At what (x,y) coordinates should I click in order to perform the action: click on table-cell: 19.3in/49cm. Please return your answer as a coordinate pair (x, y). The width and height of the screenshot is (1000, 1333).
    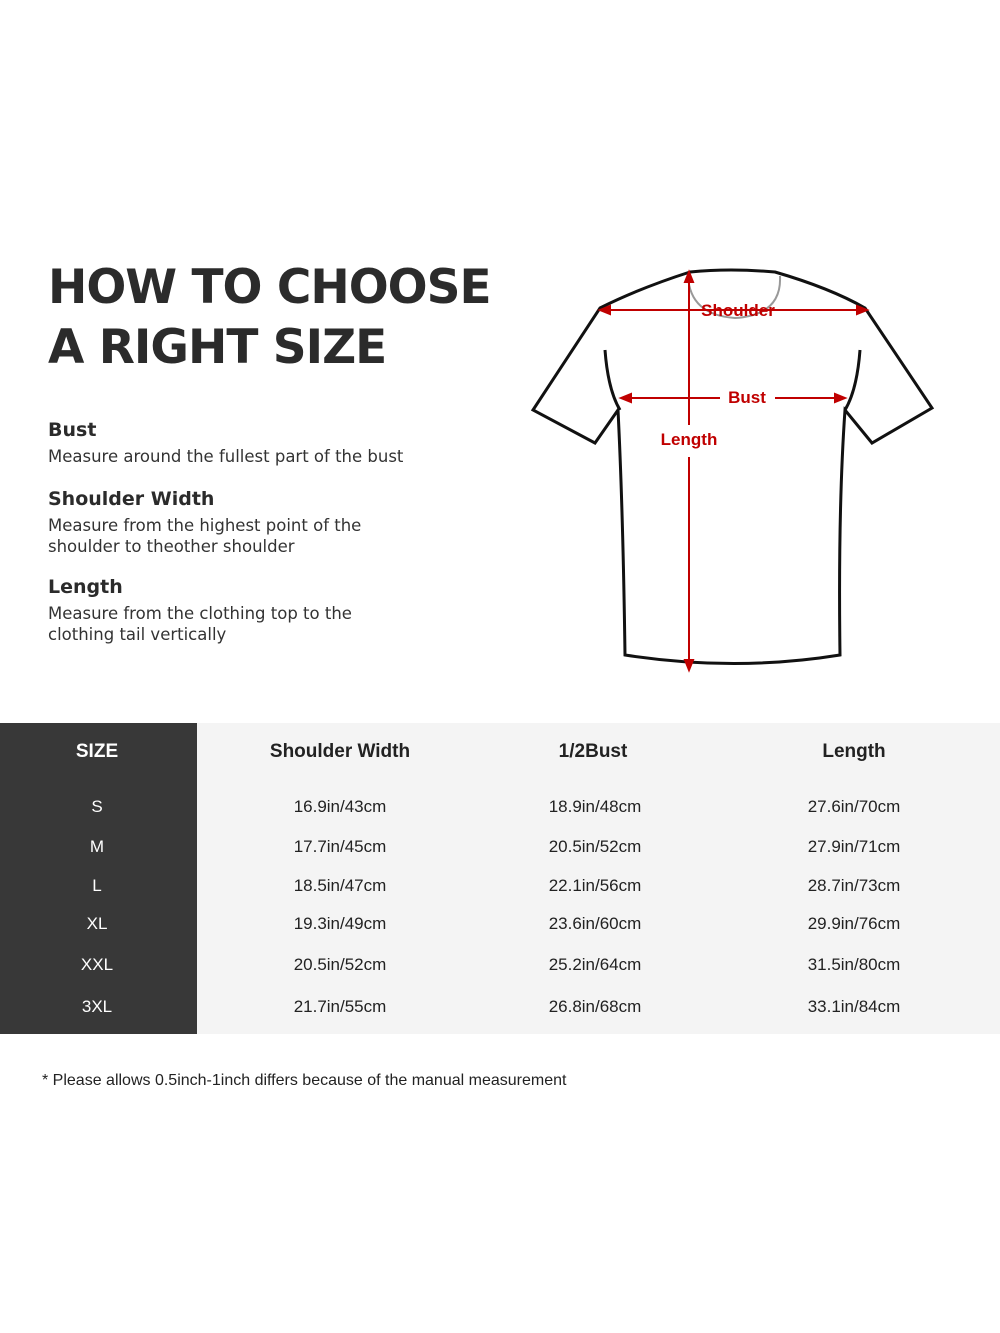
    Looking at the image, I should click on (340, 923).